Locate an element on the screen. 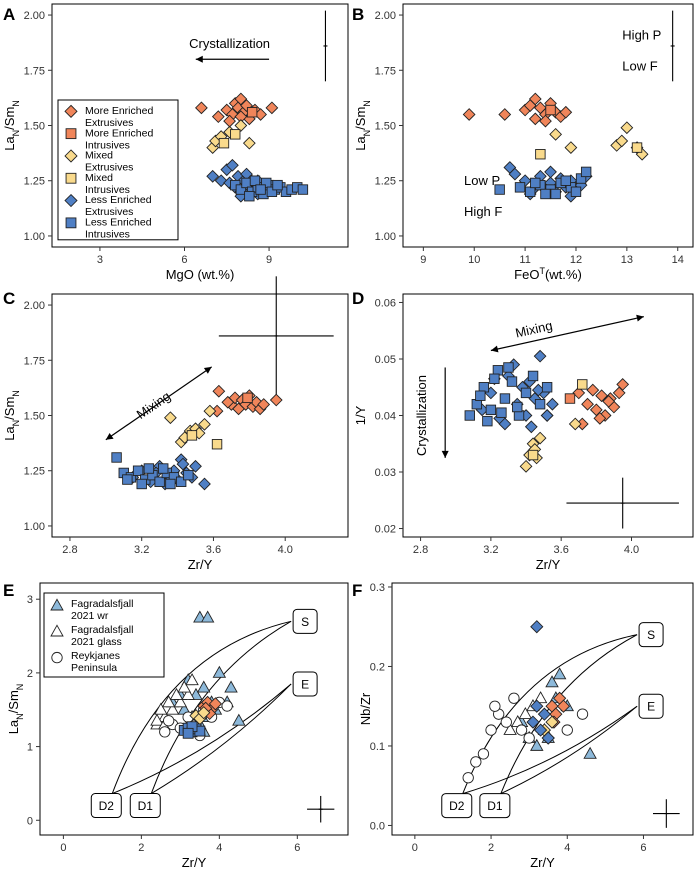 This screenshot has width=699, height=871. y-tick-label: 0.05 is located at coordinates (385, 360).